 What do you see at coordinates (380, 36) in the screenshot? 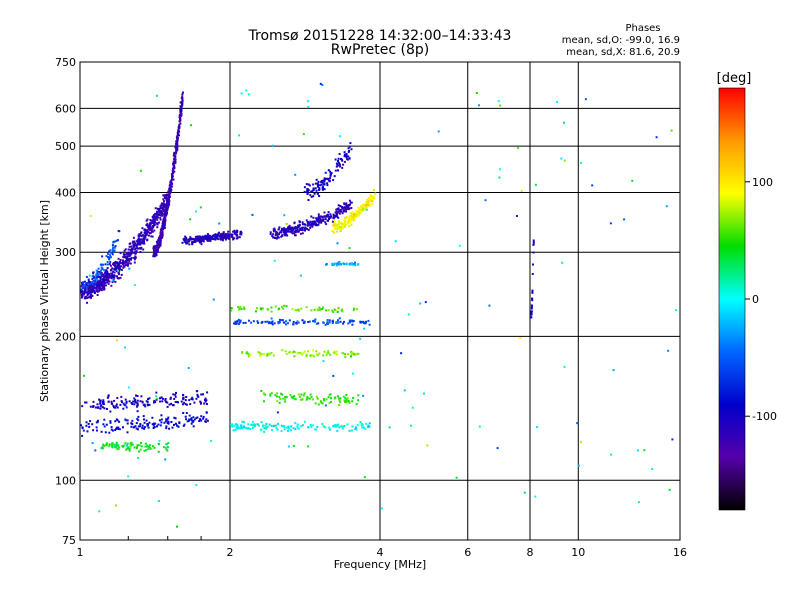
I see `chart-title: Tromsø 20151228 14:32:00–14:33:43` at bounding box center [380, 36].